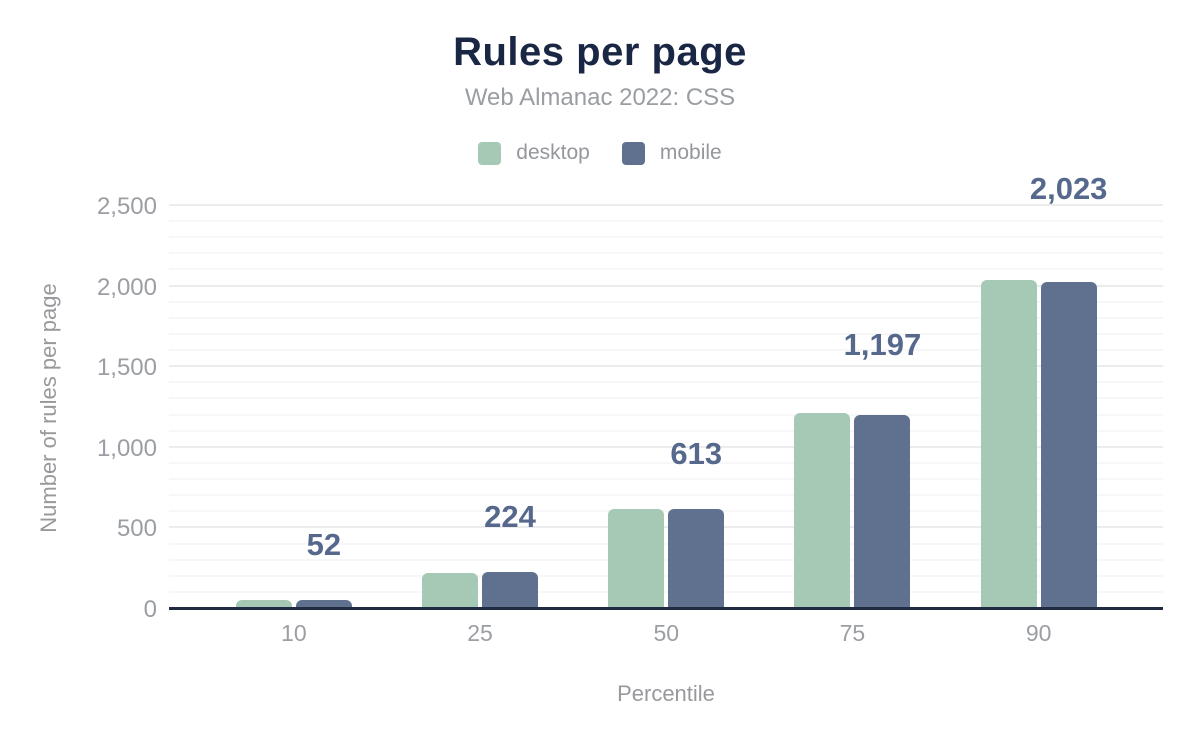  I want to click on desktop-swatch-icon, so click(490, 153).